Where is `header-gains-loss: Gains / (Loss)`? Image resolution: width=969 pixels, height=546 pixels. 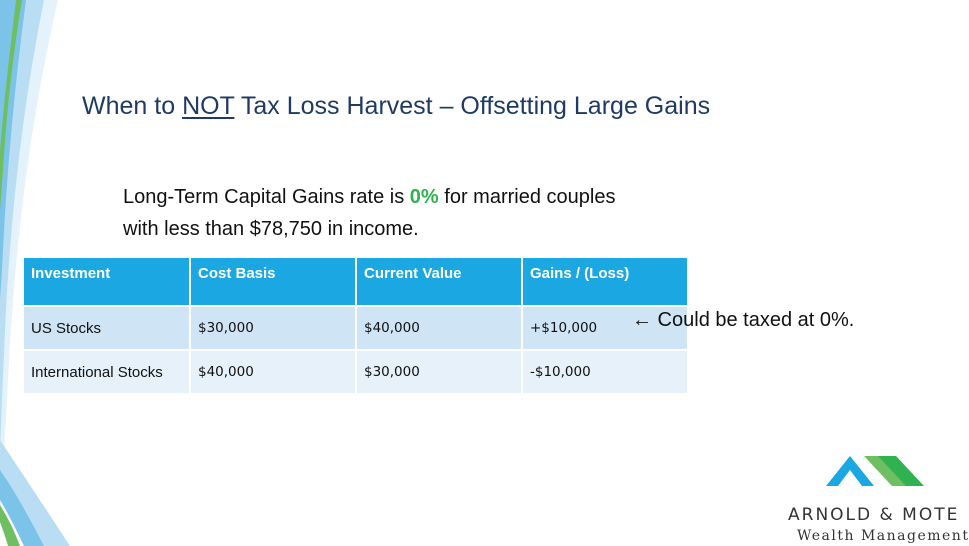 header-gains-loss: Gains / (Loss) is located at coordinates (605, 282).